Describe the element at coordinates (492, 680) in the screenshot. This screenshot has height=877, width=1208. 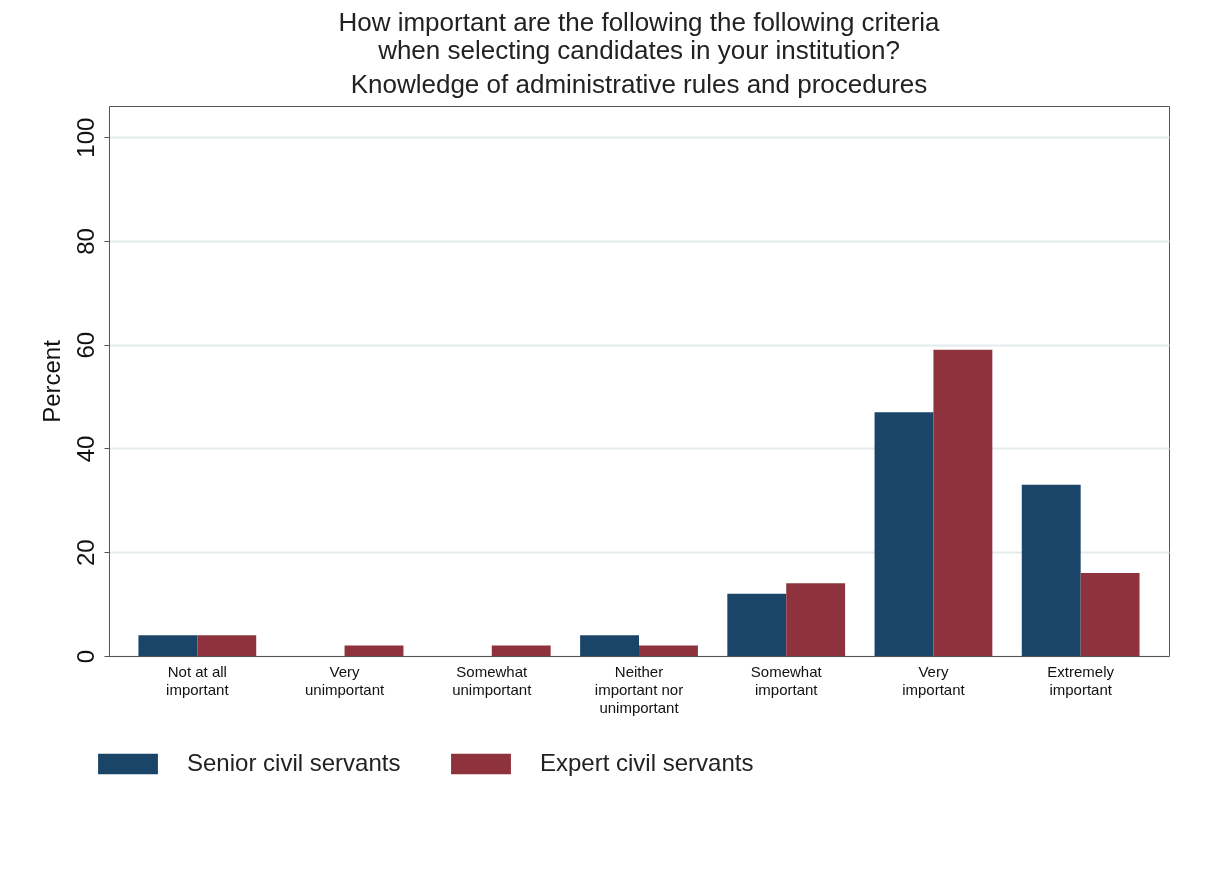
I see `x-tick-label: Somewhat unimportant` at that location.